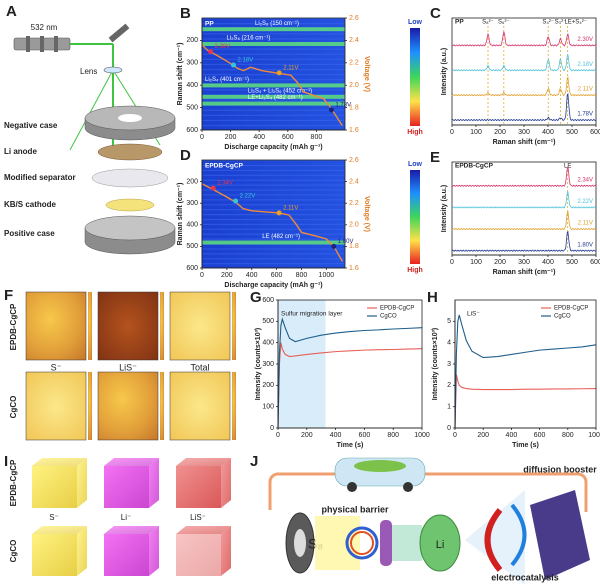 Image resolution: width=600 pixels, height=586 pixels. I want to click on y-axis-label: Intensity (a.u.), so click(444, 208).